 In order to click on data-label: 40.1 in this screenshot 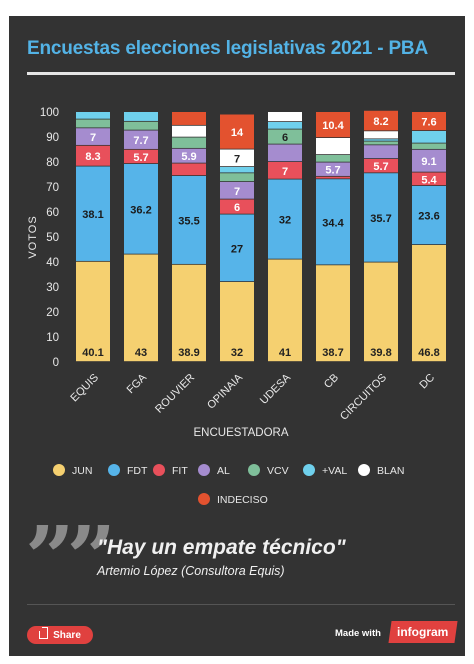, I will do `click(92, 353)`.